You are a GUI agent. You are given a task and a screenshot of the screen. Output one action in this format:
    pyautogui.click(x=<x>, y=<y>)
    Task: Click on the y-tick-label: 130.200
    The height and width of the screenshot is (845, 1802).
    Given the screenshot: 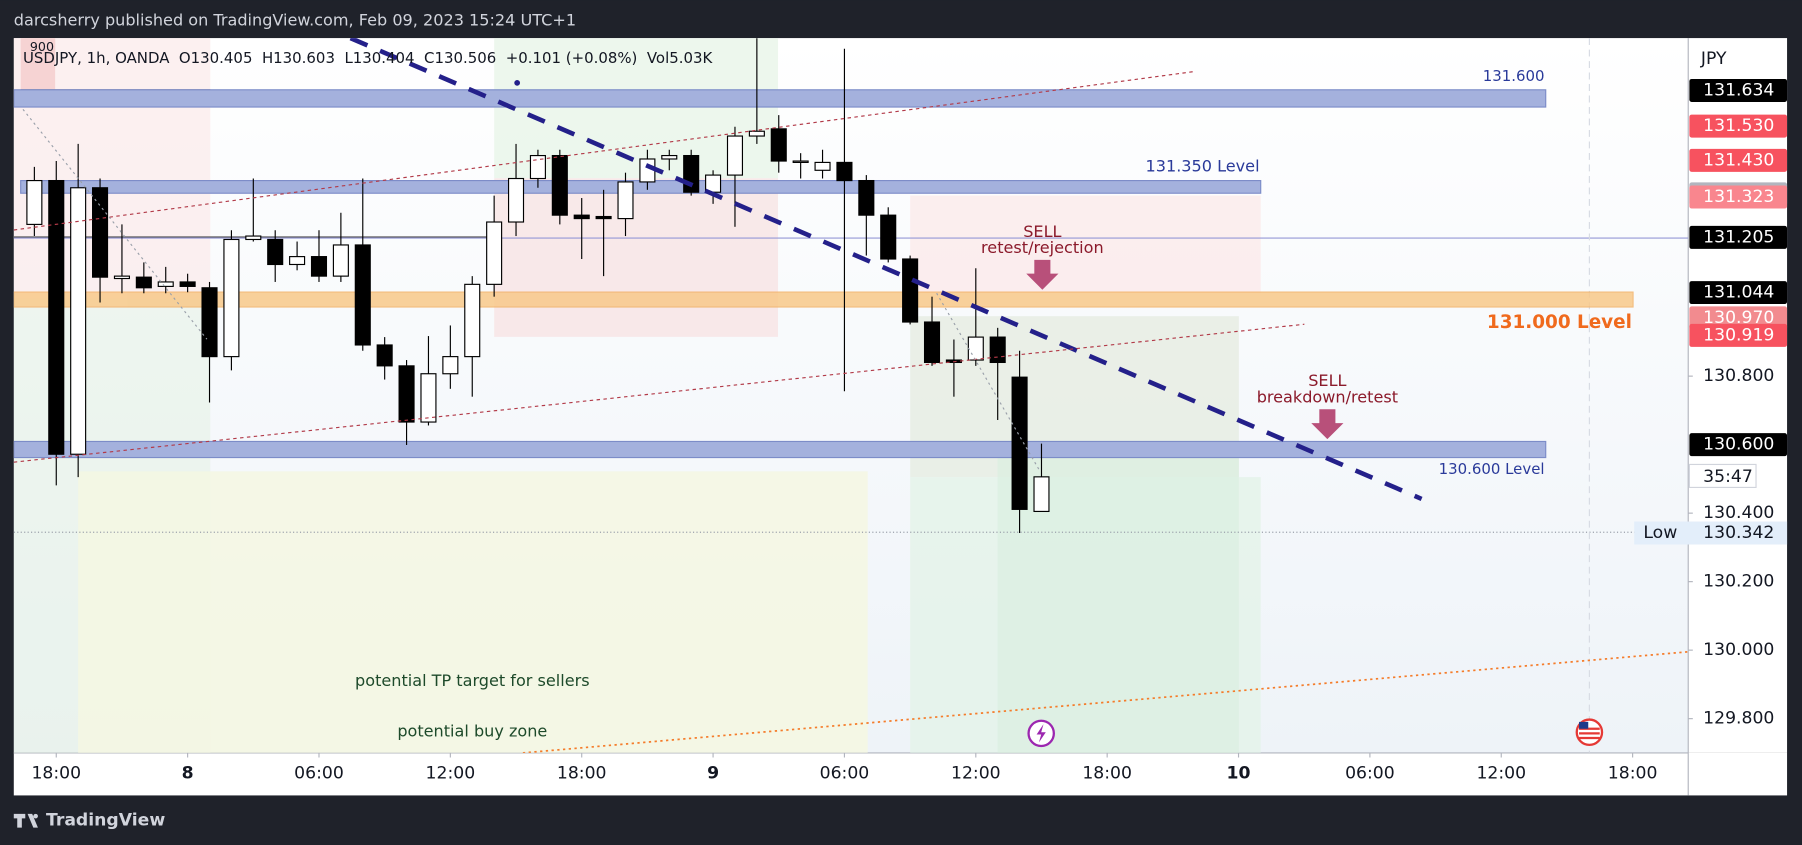 What is the action you would take?
    pyautogui.click(x=1738, y=582)
    